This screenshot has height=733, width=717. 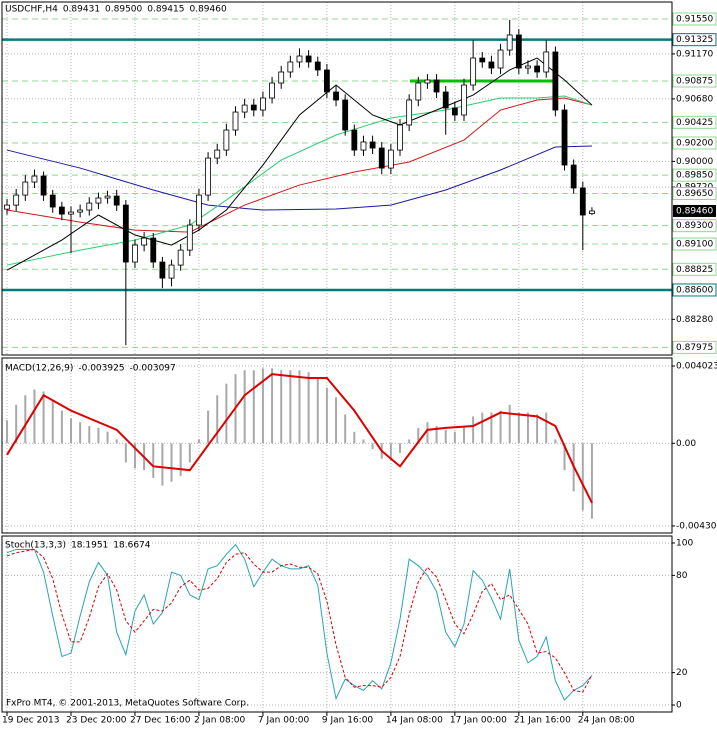 I want to click on level-label: 0.91550, so click(x=694, y=19).